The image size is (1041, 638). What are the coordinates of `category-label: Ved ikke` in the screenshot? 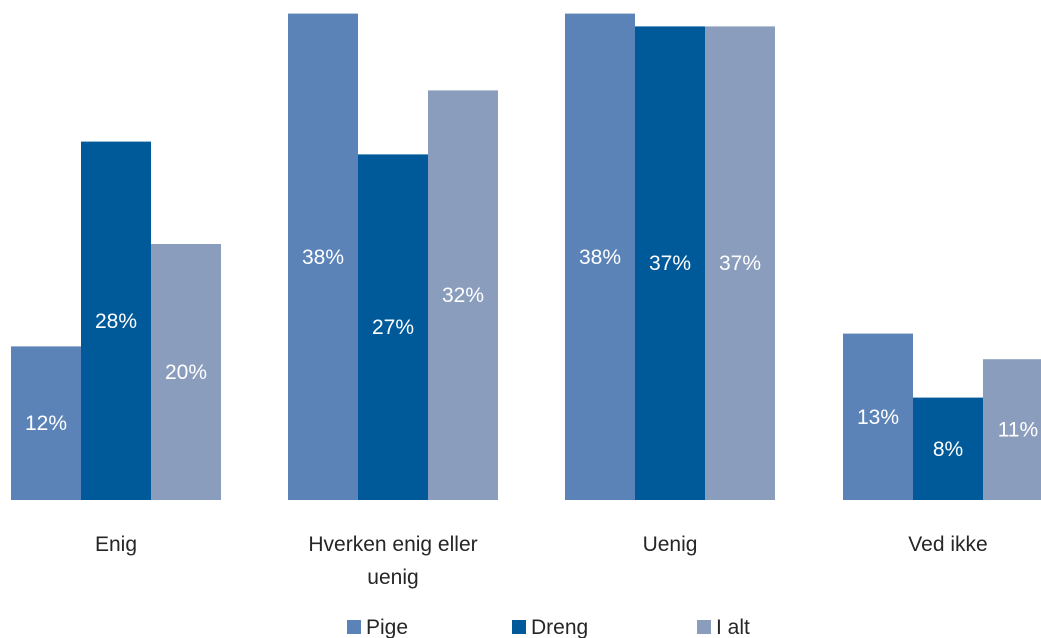 It's located at (947, 544).